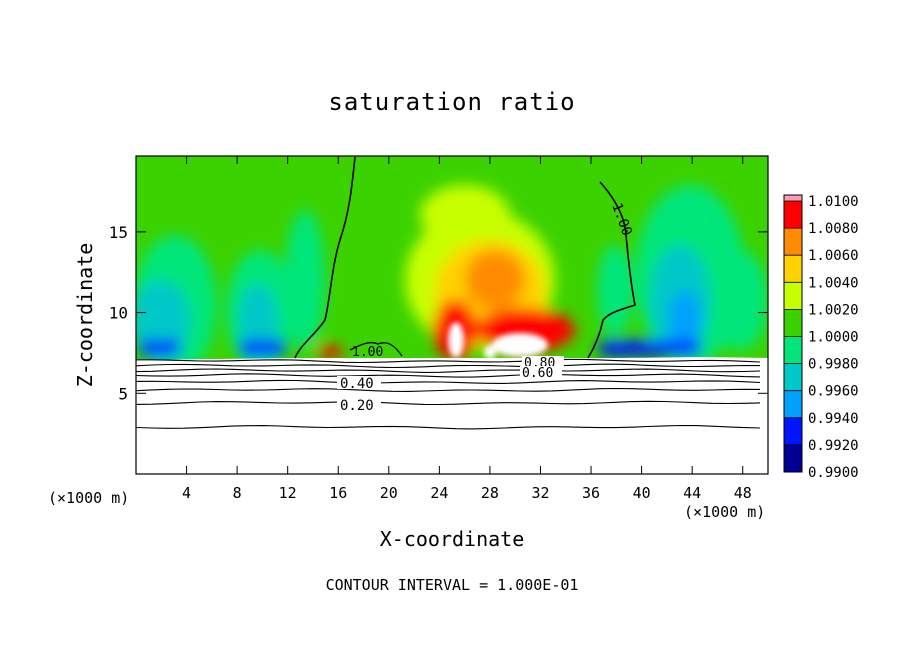  I want to click on colorbar-cap, so click(793, 198).